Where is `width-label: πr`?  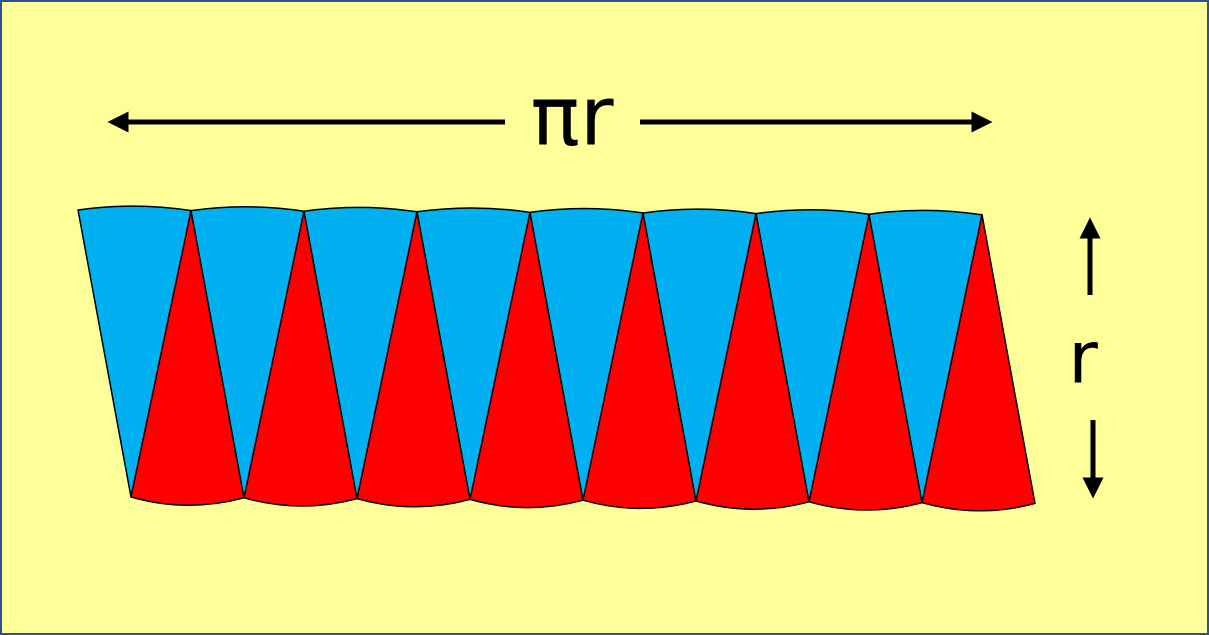 width-label: πr is located at coordinates (571, 116).